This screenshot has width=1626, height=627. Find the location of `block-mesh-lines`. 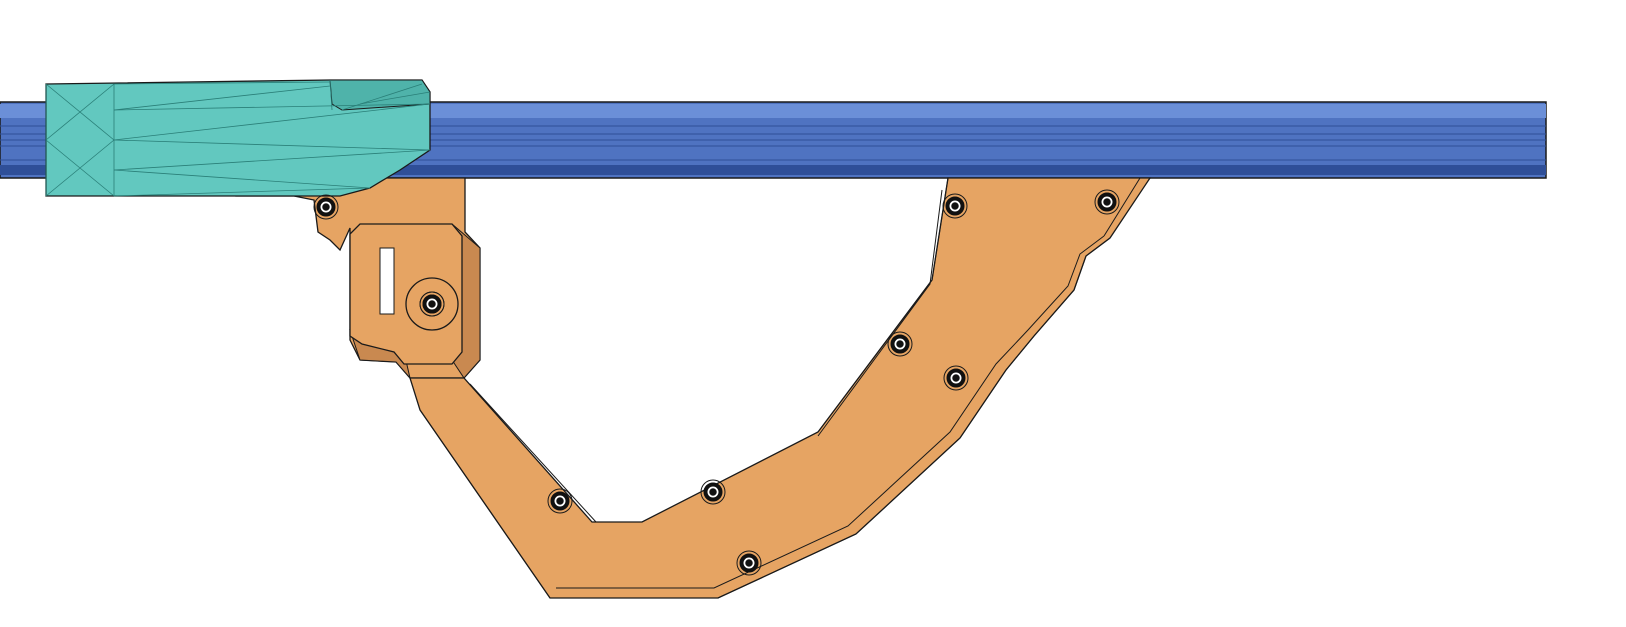

block-mesh-lines is located at coordinates (238, 138).